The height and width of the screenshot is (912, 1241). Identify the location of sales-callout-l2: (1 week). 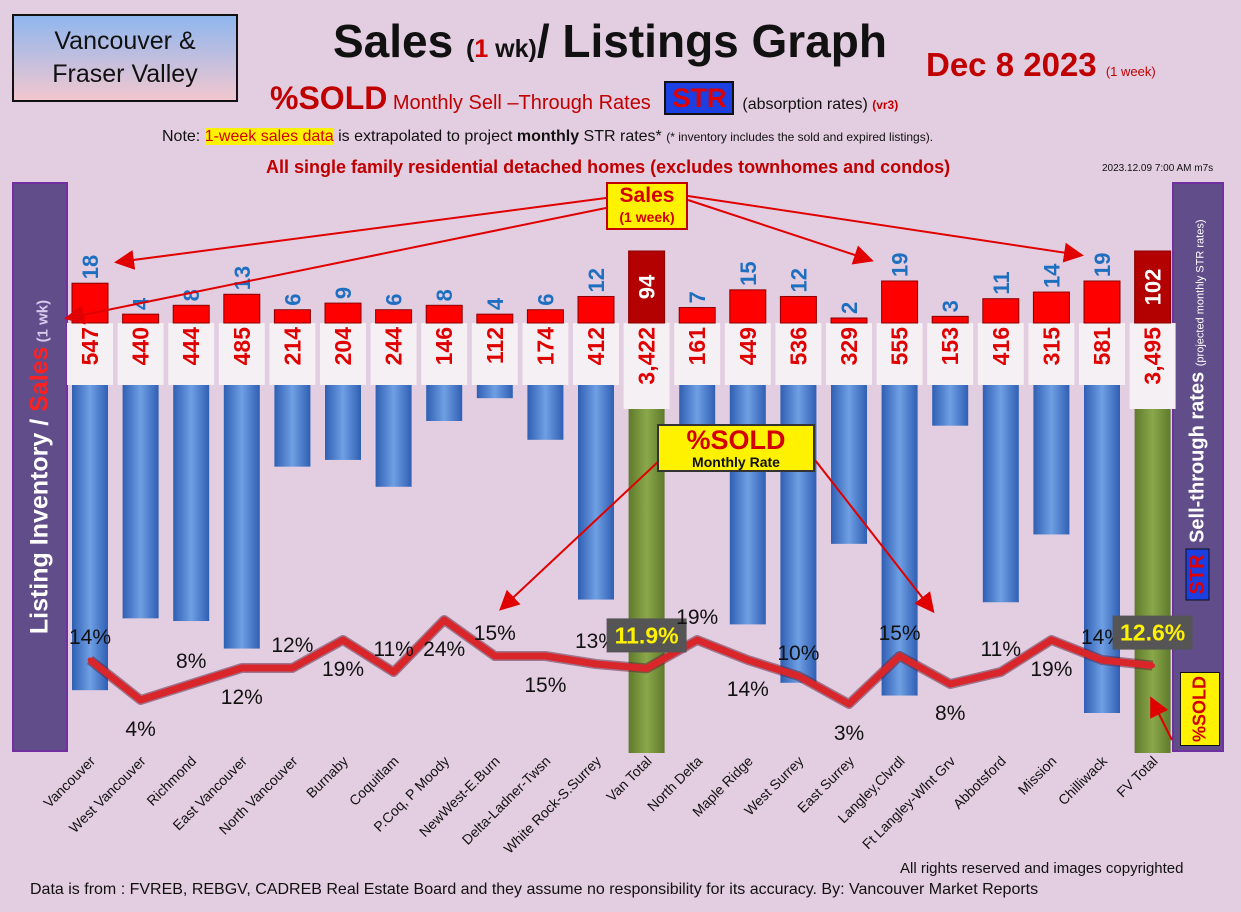
(647, 217).